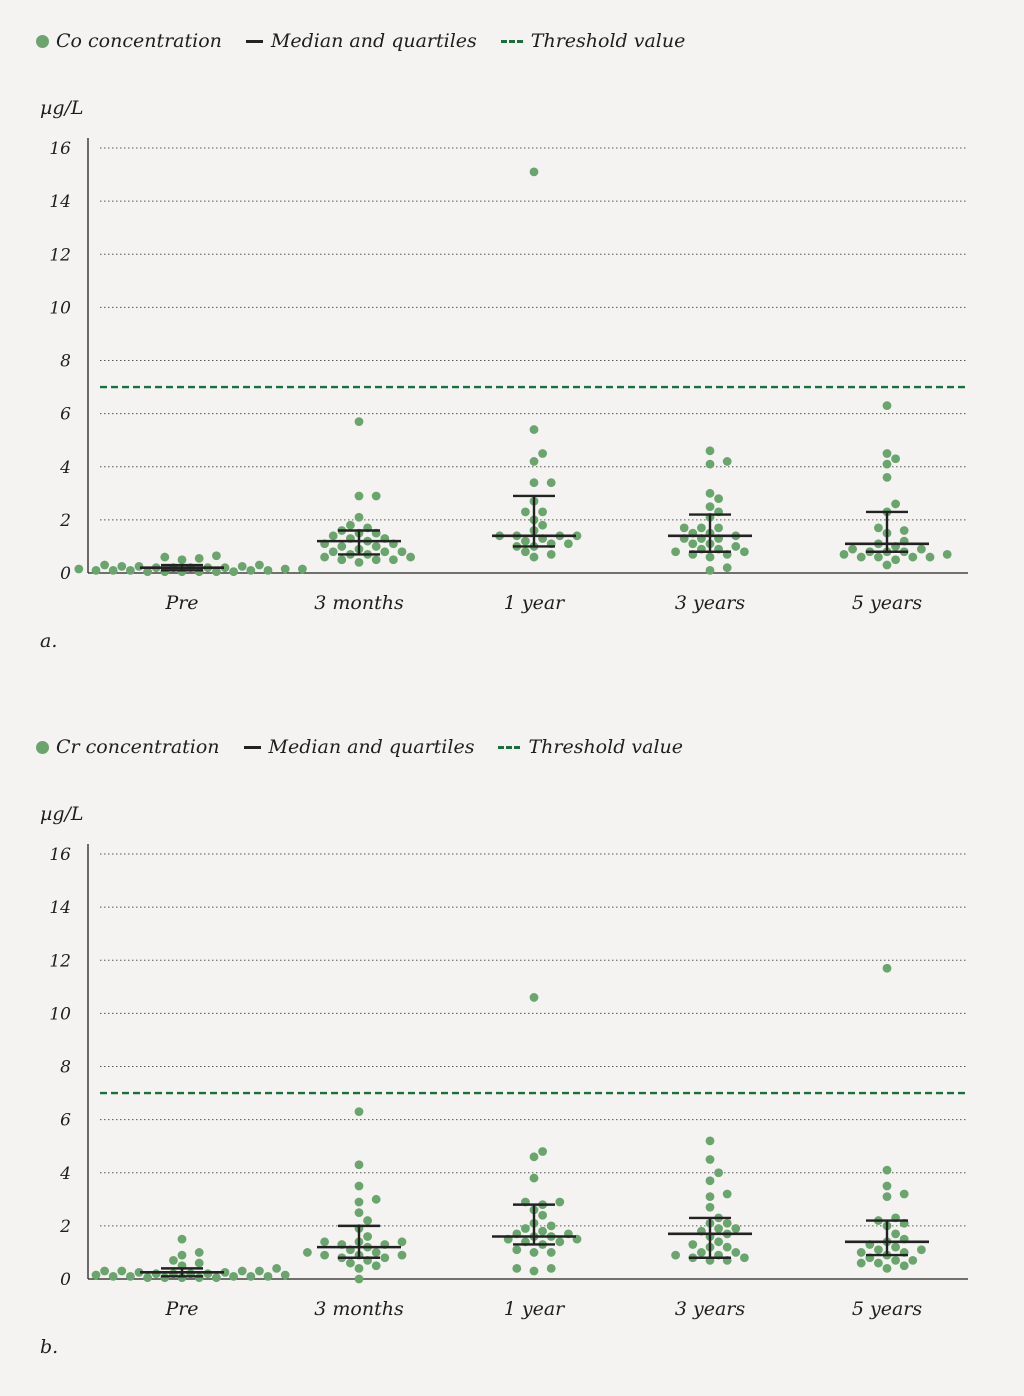 The height and width of the screenshot is (1396, 1024). I want to click on y-tick-label: 14, so click(60, 202).